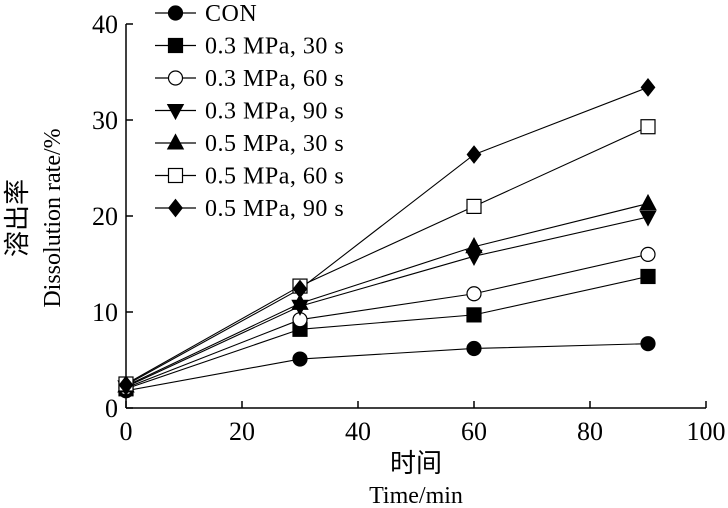  Describe the element at coordinates (274, 209) in the screenshot. I see `legend-label: 0.5 MPa, 90 s` at that location.